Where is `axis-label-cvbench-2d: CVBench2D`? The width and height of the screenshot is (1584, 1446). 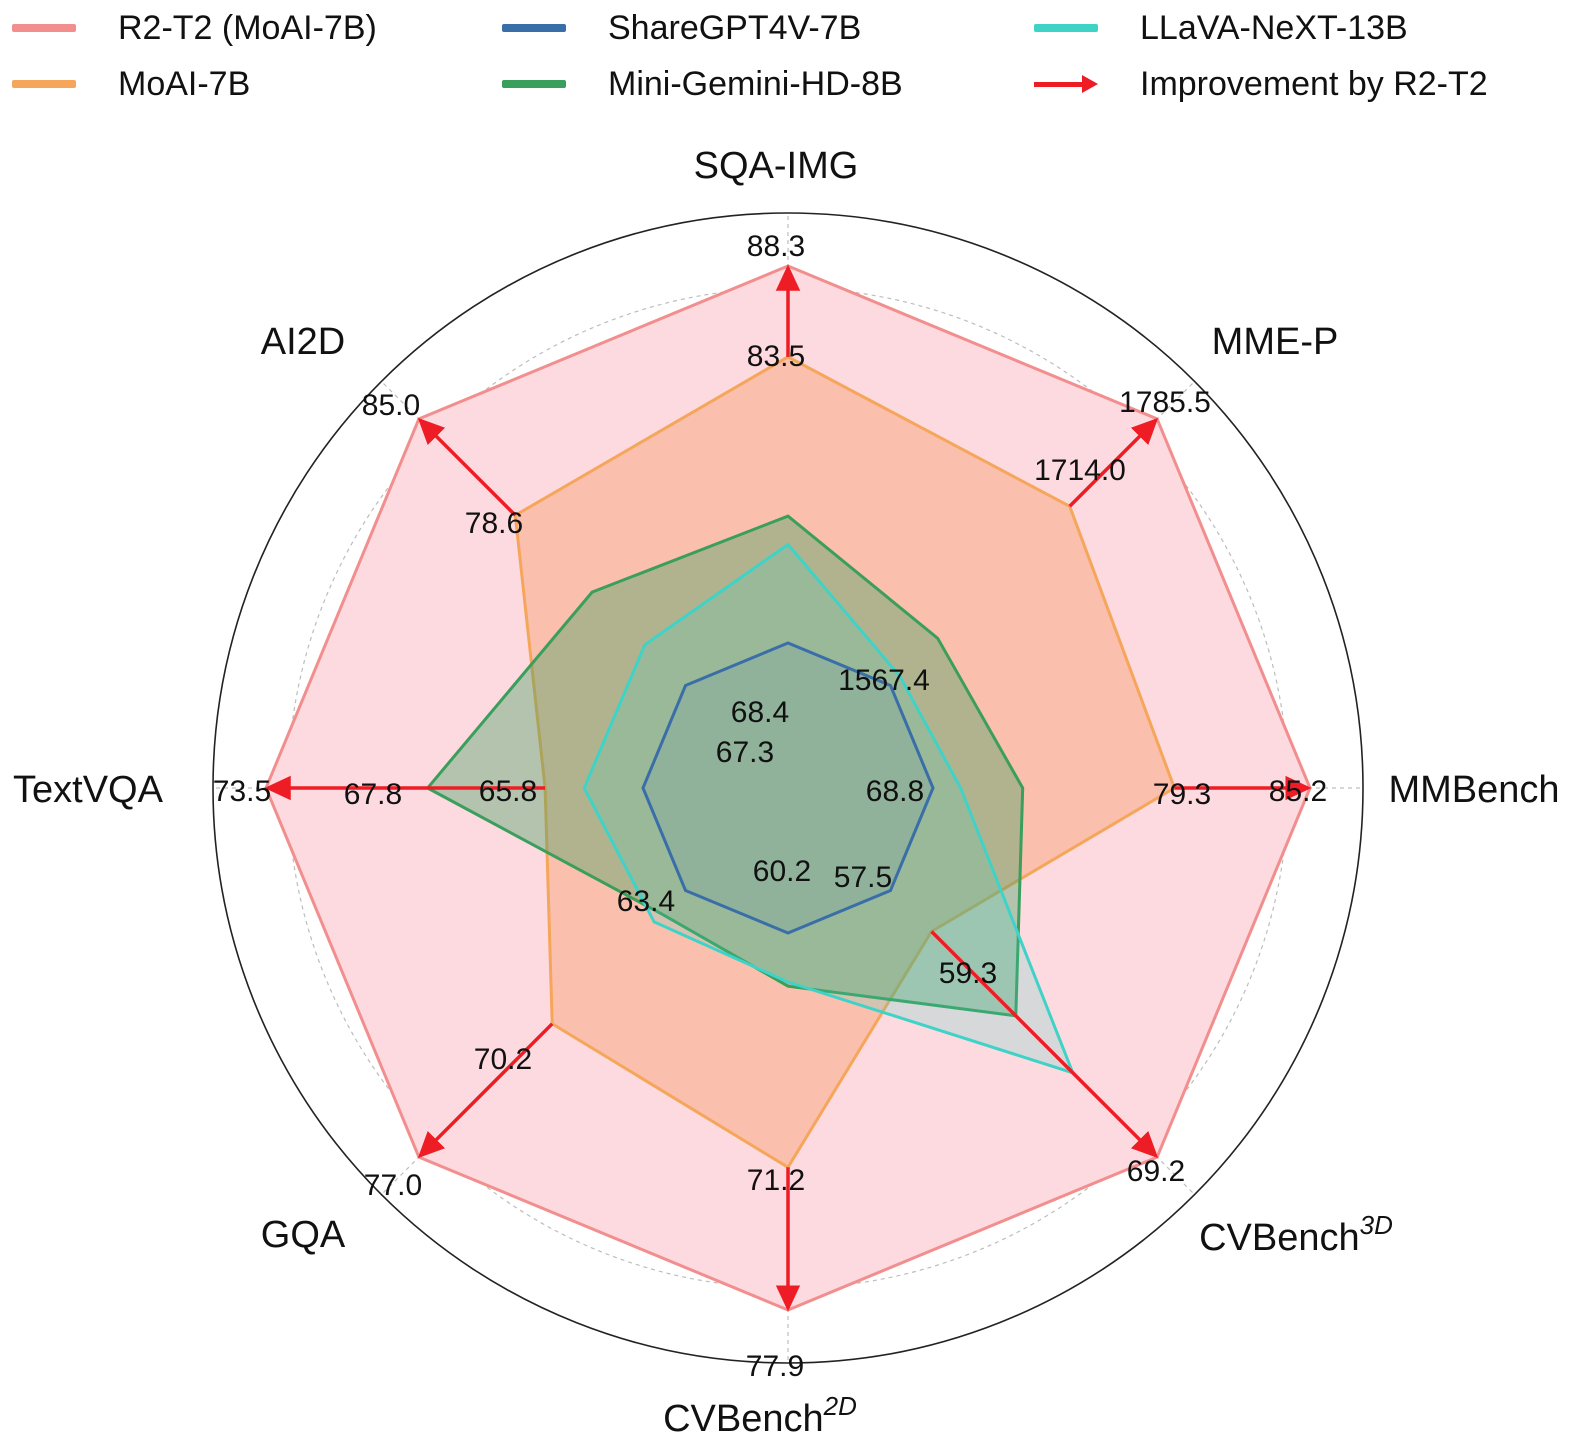
axis-label-cvbench-2d: CVBench2D is located at coordinates (760, 1415).